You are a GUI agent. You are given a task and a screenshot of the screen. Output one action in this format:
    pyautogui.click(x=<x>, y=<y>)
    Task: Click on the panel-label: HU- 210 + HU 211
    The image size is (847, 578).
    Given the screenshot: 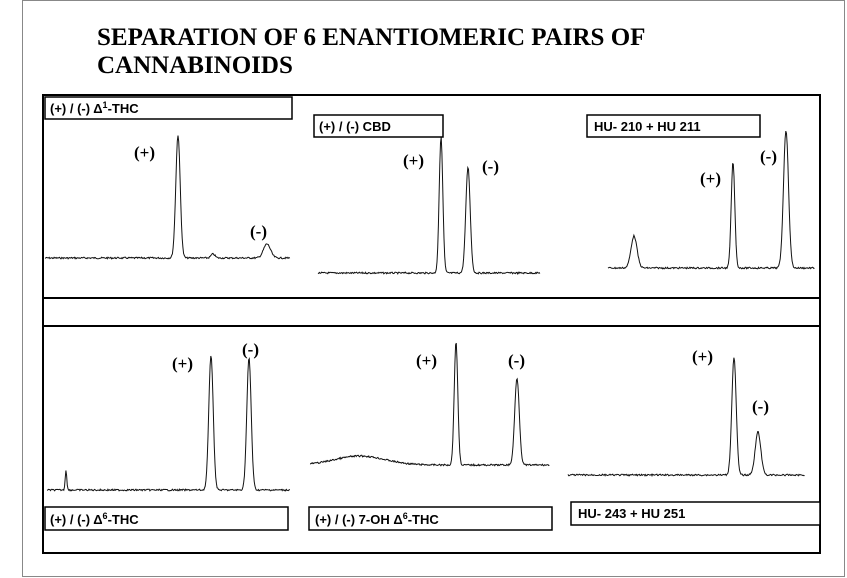 What is the action you would take?
    pyautogui.click(x=647, y=126)
    